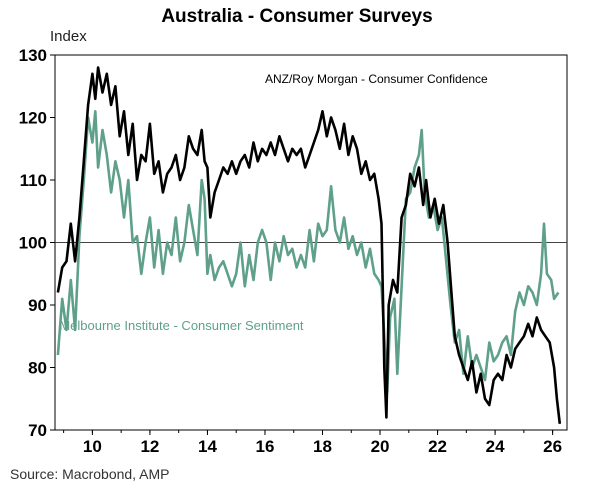  Describe the element at coordinates (37, 368) in the screenshot. I see `y-tick-label: 80` at that location.